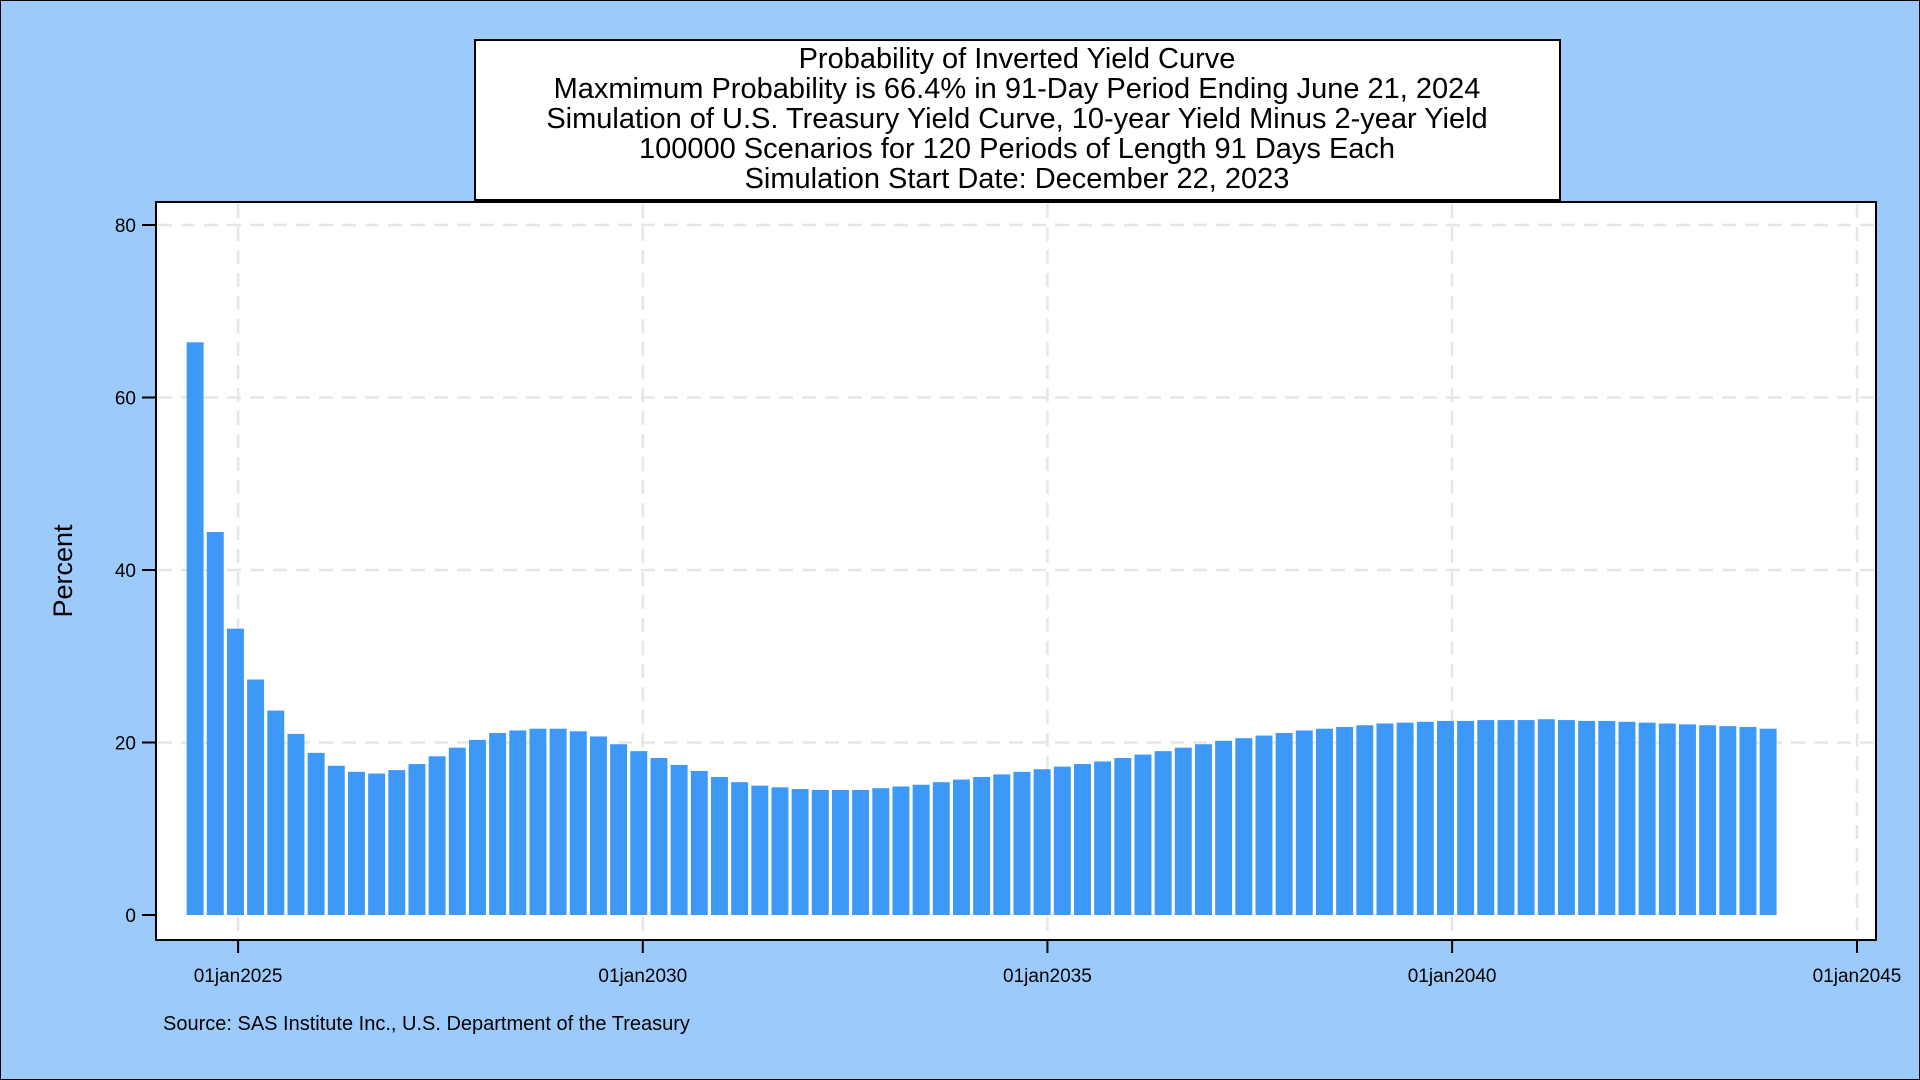  I want to click on title-line-1: Probability of Inverted Yield Curve, so click(1017, 59).